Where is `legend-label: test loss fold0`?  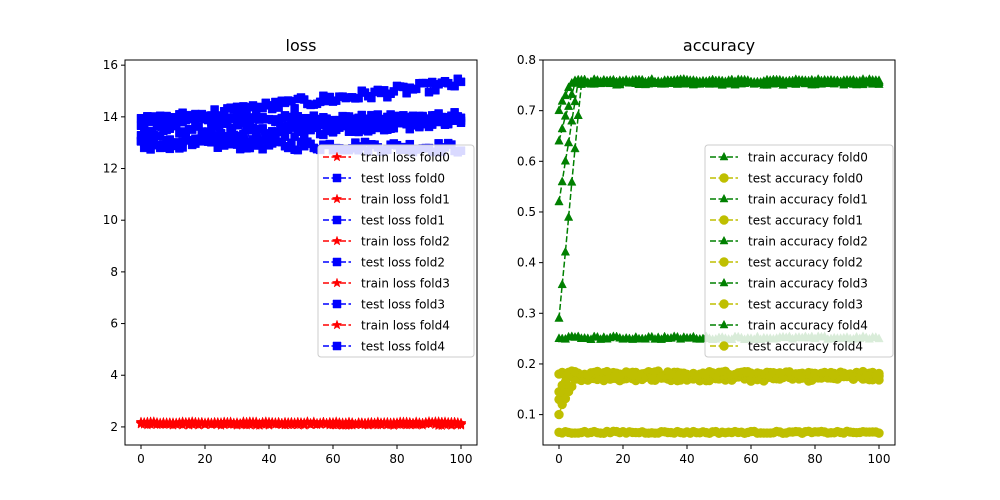 legend-label: test loss fold0 is located at coordinates (403, 179).